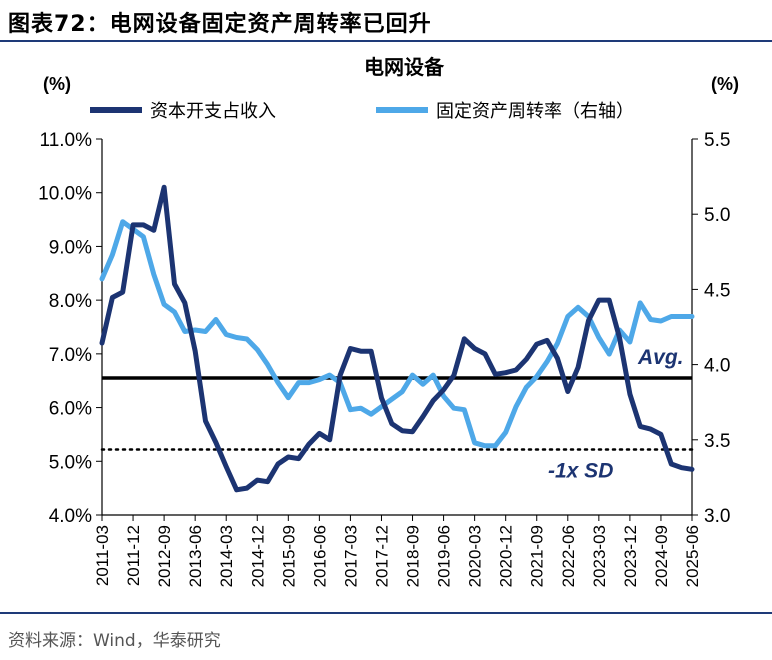 This screenshot has width=772, height=660. What do you see at coordinates (70, 247) in the screenshot?
I see `left-tick-label: 9.0%` at bounding box center [70, 247].